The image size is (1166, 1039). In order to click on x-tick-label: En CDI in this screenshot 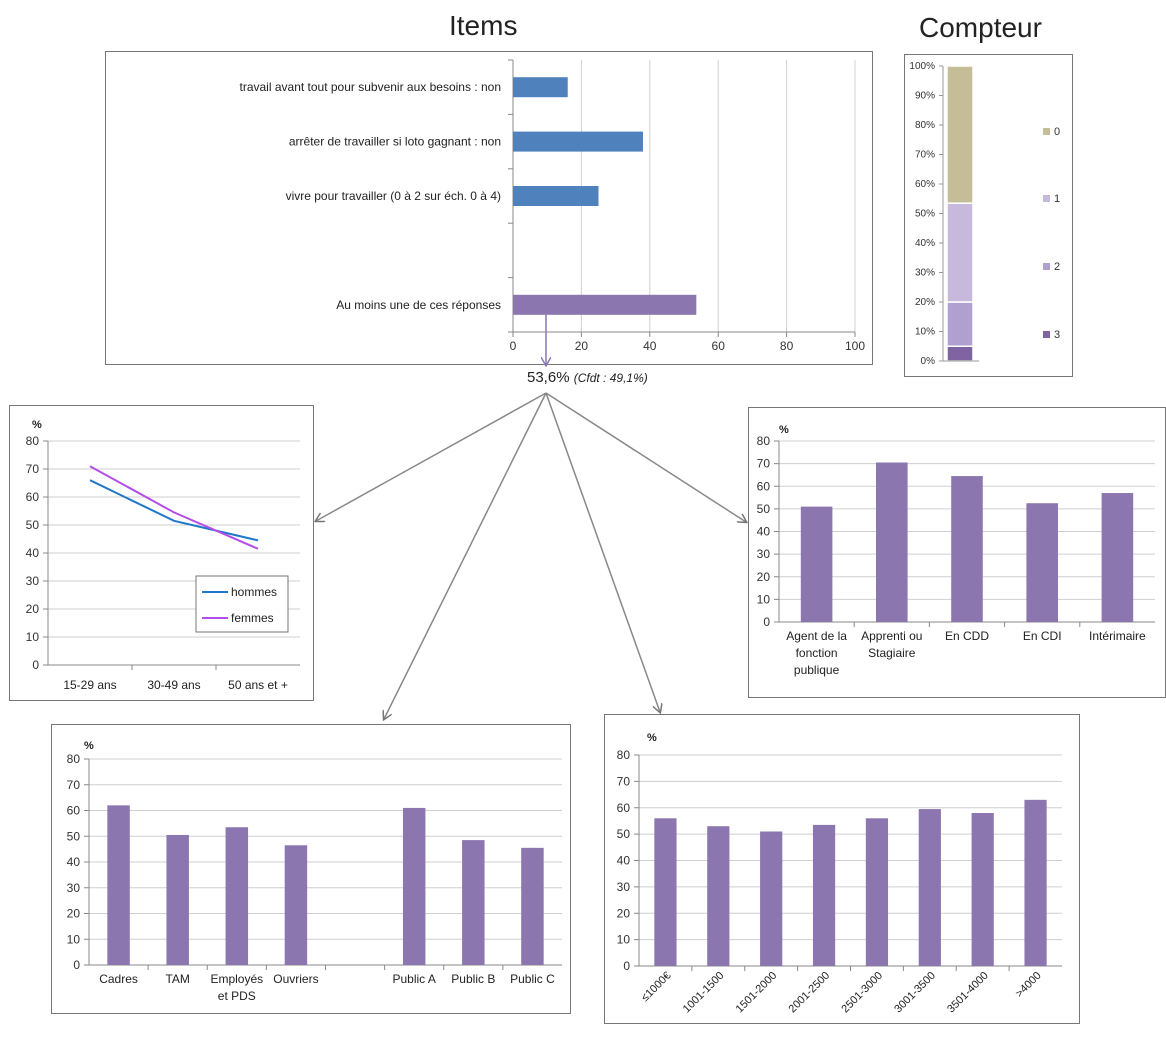, I will do `click(1042, 636)`.